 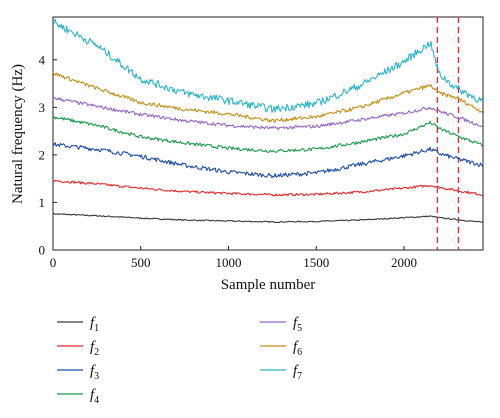 I want to click on series-line-f6, so click(x=268, y=97).